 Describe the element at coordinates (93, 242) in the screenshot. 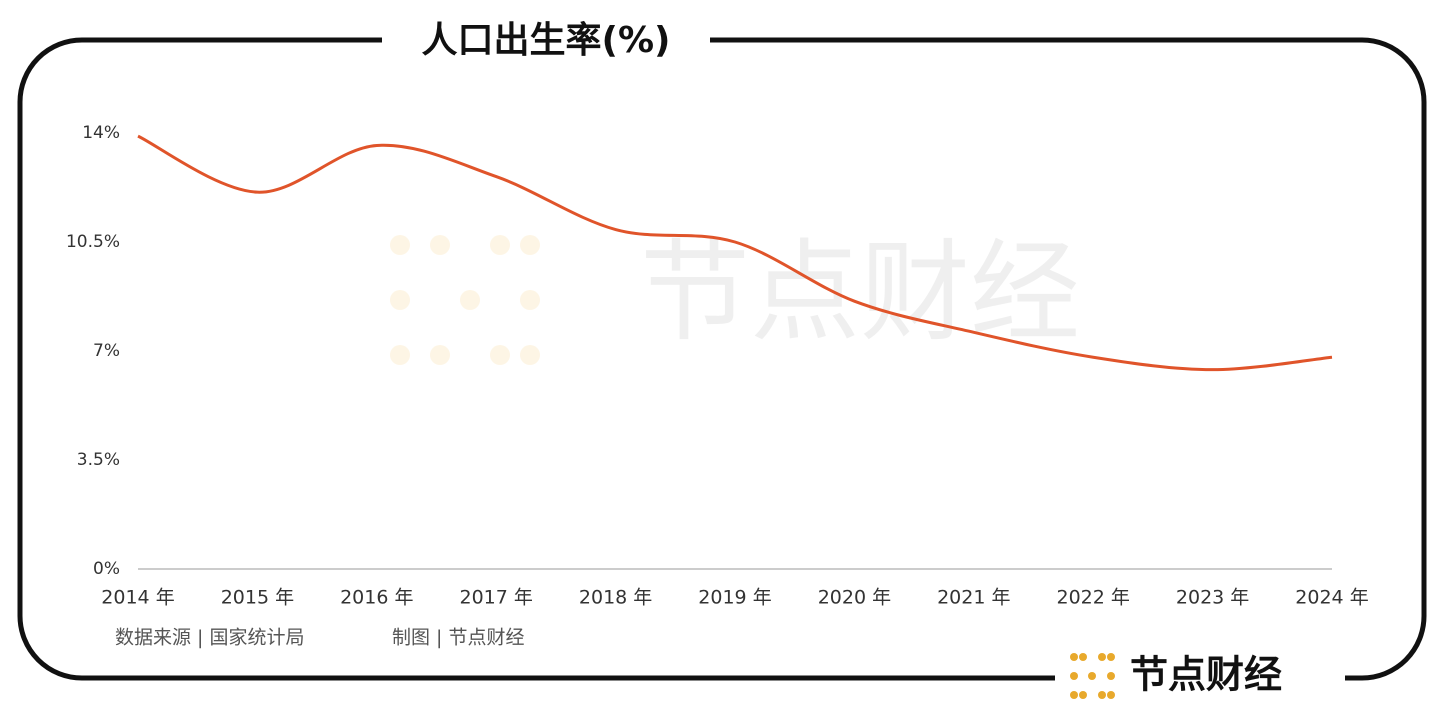

I see `y-tick-label: 10.5%` at that location.